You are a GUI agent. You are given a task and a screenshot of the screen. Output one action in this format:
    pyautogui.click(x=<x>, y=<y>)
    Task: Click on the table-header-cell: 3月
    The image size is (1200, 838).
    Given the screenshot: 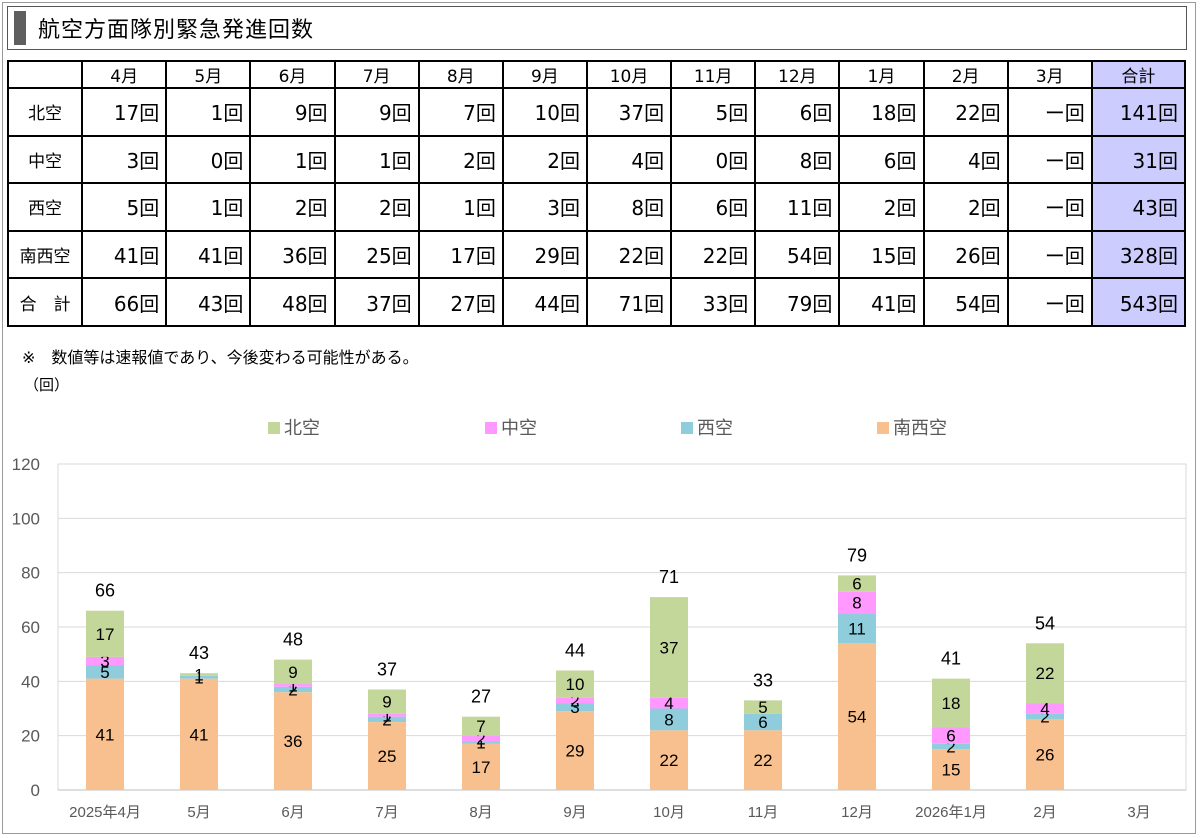 What is the action you would take?
    pyautogui.click(x=1049, y=74)
    